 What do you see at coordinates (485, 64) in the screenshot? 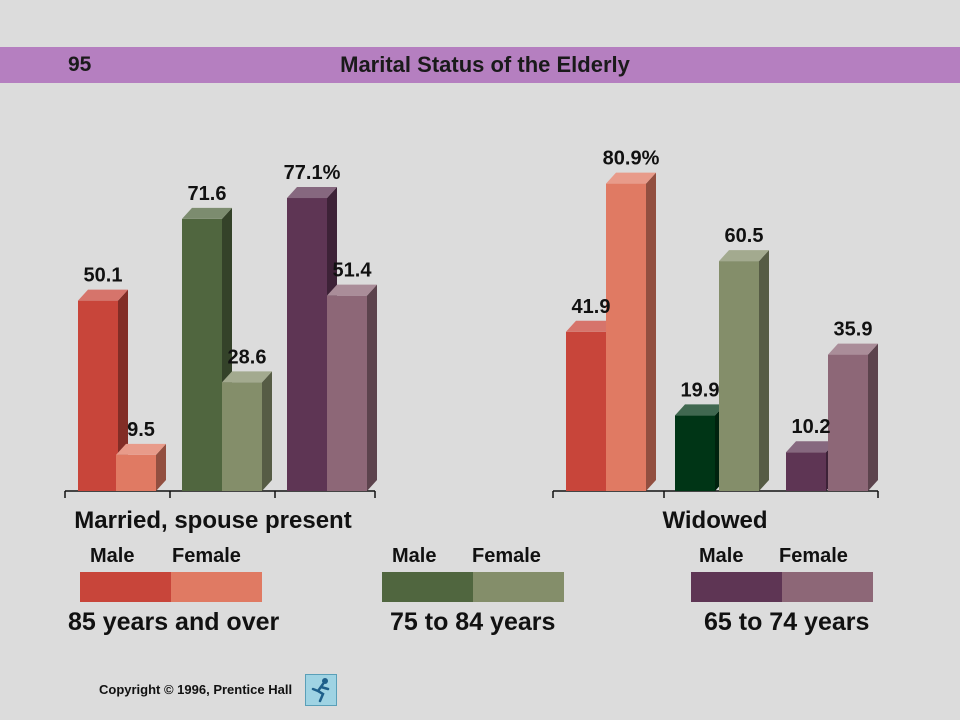
I see `slide-title: Marital Status of the Elderly` at bounding box center [485, 64].